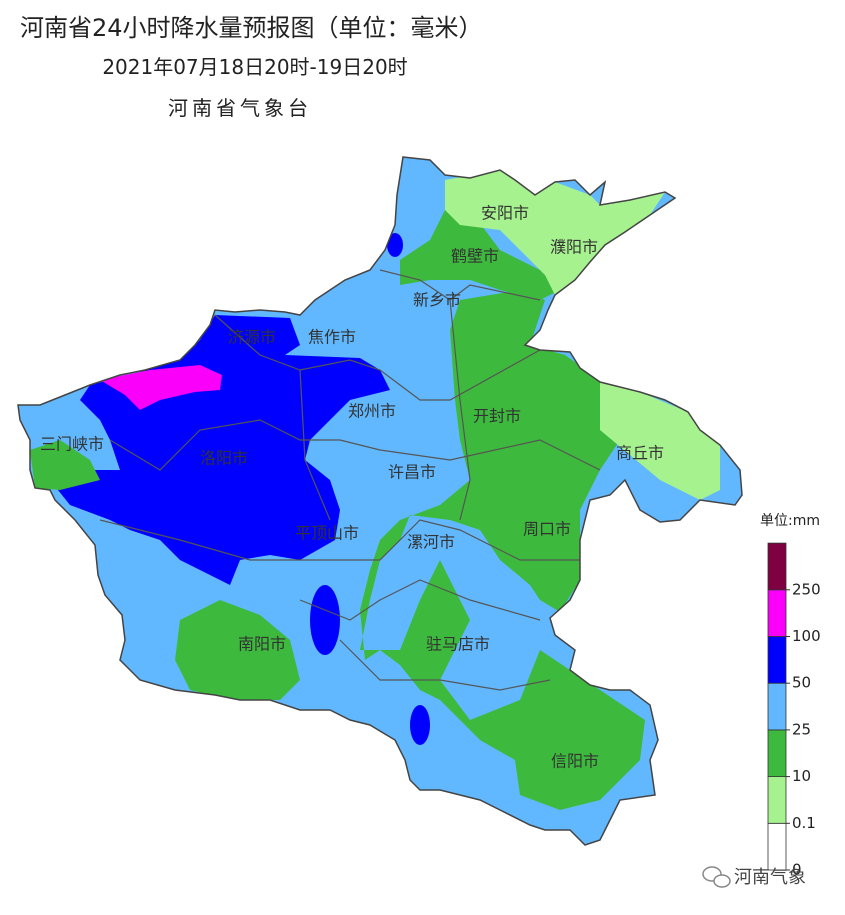 The height and width of the screenshot is (915, 845). Describe the element at coordinates (640, 453) in the screenshot. I see `city-label: 商丘市` at that location.